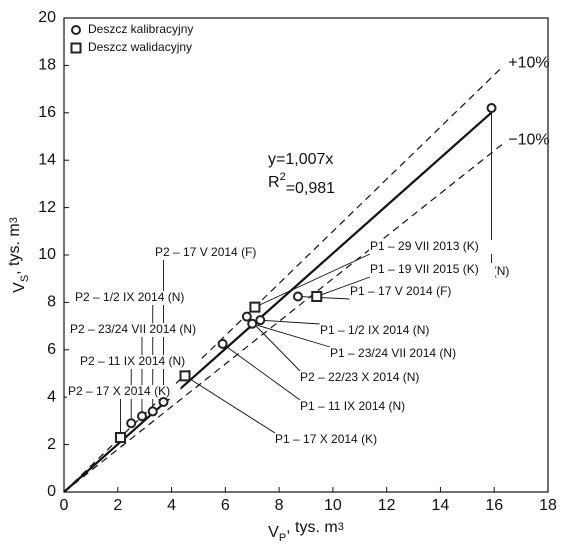 The width and height of the screenshot is (566, 544). I want to click on annotation: P1 – 11 IX 2014 (N), so click(352, 406).